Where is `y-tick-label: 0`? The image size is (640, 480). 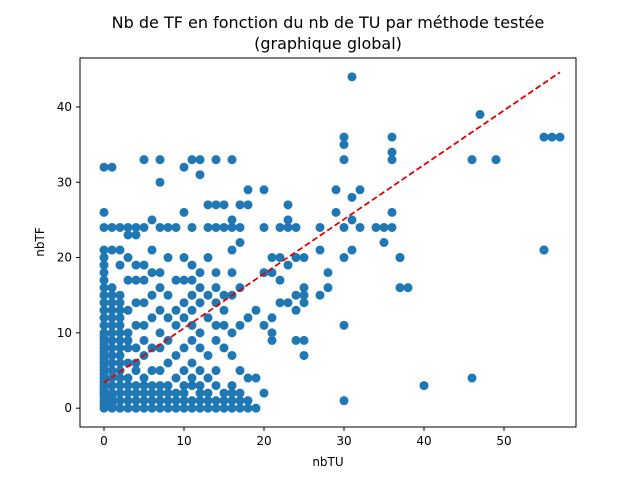
y-tick-label: 0 is located at coordinates (68, 408).